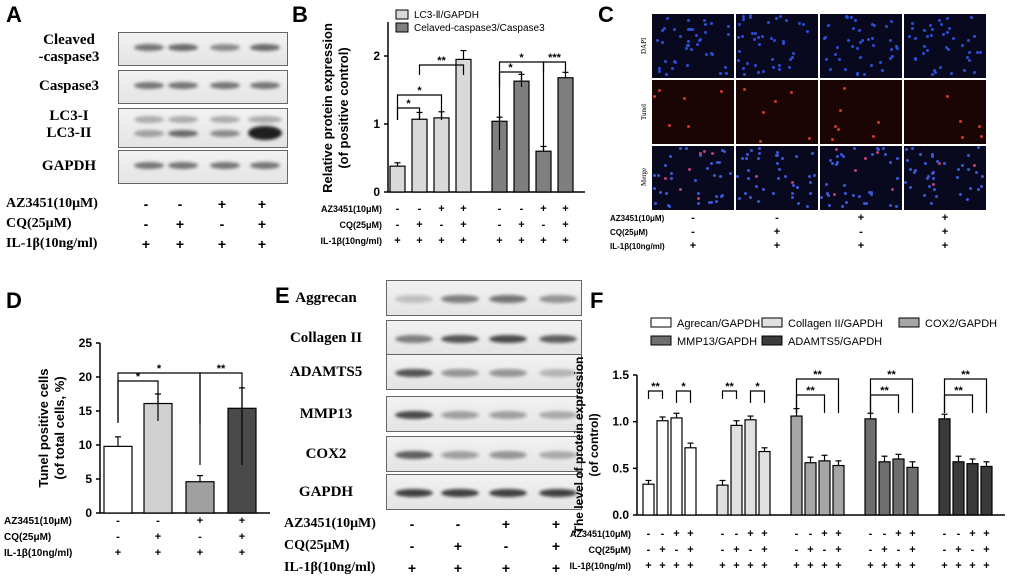 Image resolution: width=1020 pixels, height=579 pixels. What do you see at coordinates (620, 515) in the screenshot?
I see `y-tick-label: 0.0` at bounding box center [620, 515].